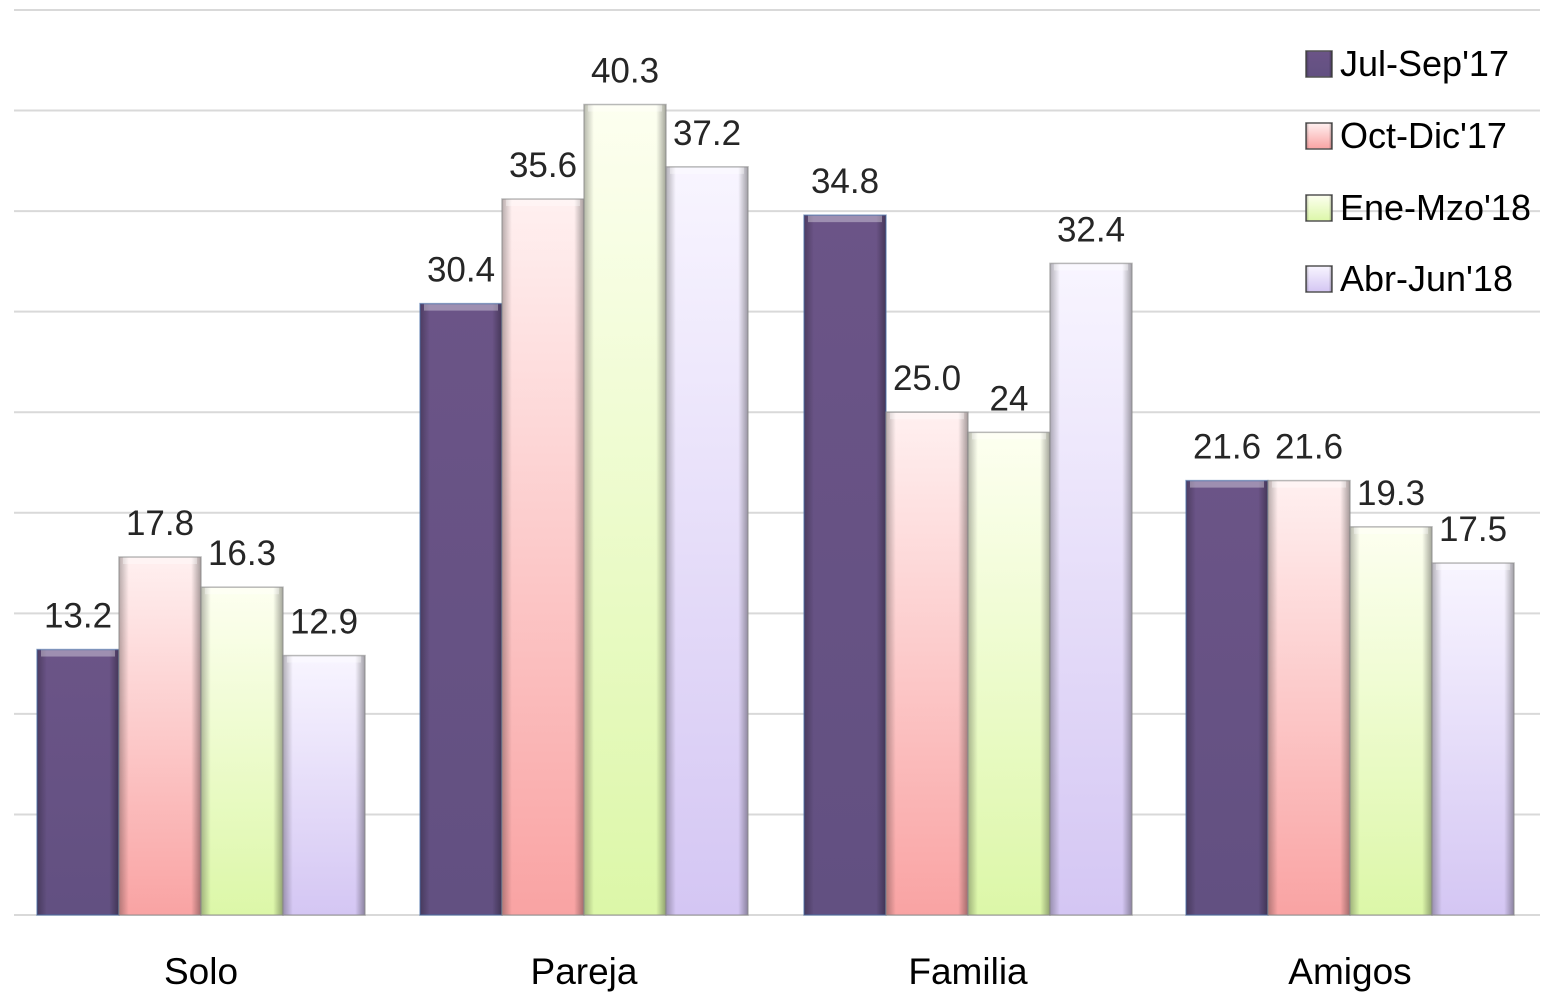  What do you see at coordinates (584, 971) in the screenshot?
I see `category-label: Pareja` at bounding box center [584, 971].